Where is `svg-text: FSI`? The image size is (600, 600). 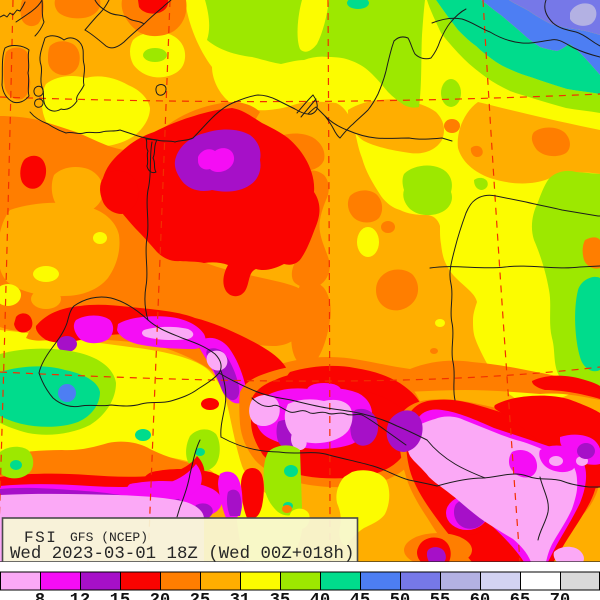
svg-text: FSI is located at coordinates (40, 538).